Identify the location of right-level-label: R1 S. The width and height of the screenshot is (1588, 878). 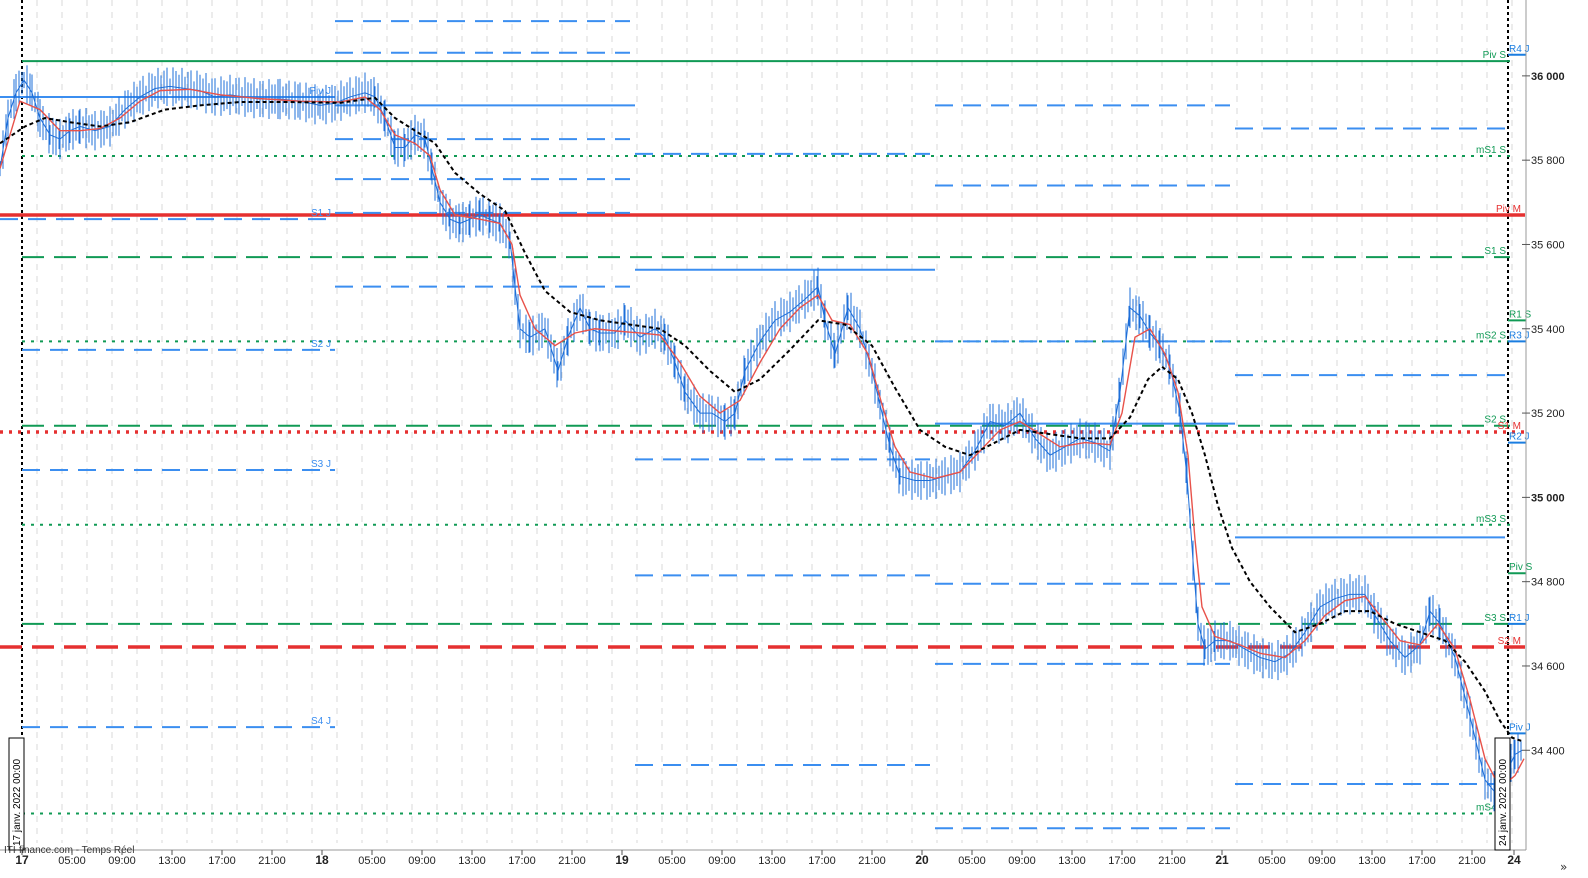
(1520, 314).